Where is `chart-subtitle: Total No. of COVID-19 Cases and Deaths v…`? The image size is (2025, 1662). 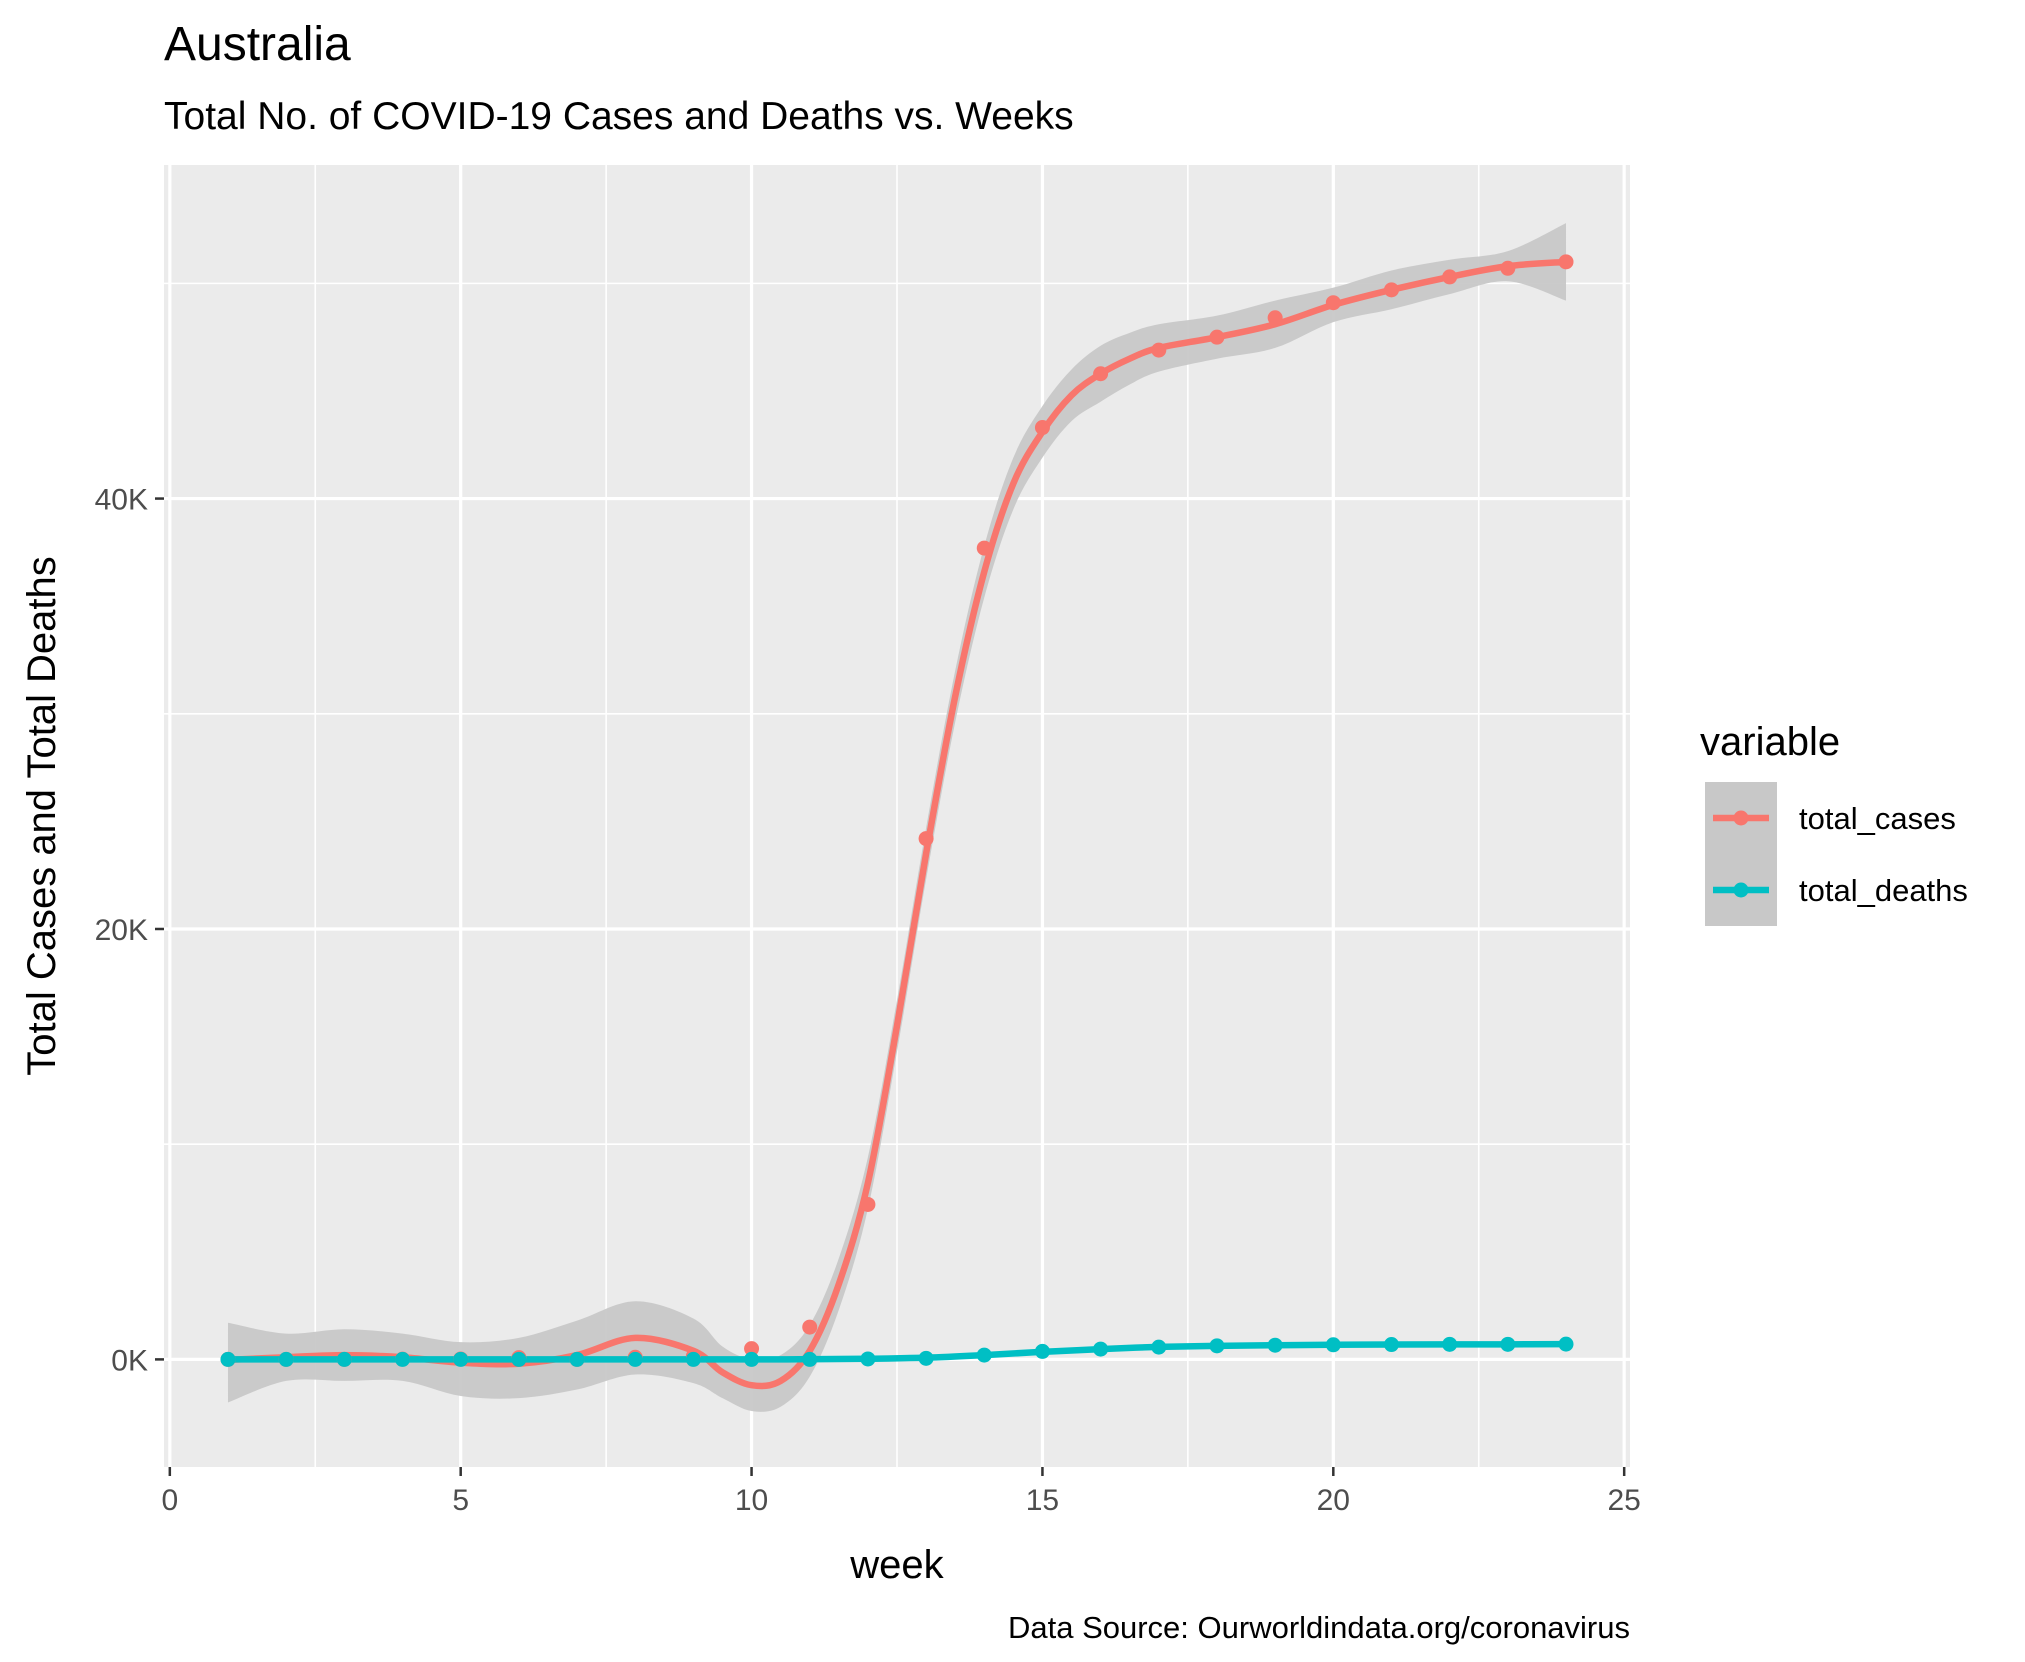 chart-subtitle: Total No. of COVID-19 Cases and Deaths v… is located at coordinates (619, 116).